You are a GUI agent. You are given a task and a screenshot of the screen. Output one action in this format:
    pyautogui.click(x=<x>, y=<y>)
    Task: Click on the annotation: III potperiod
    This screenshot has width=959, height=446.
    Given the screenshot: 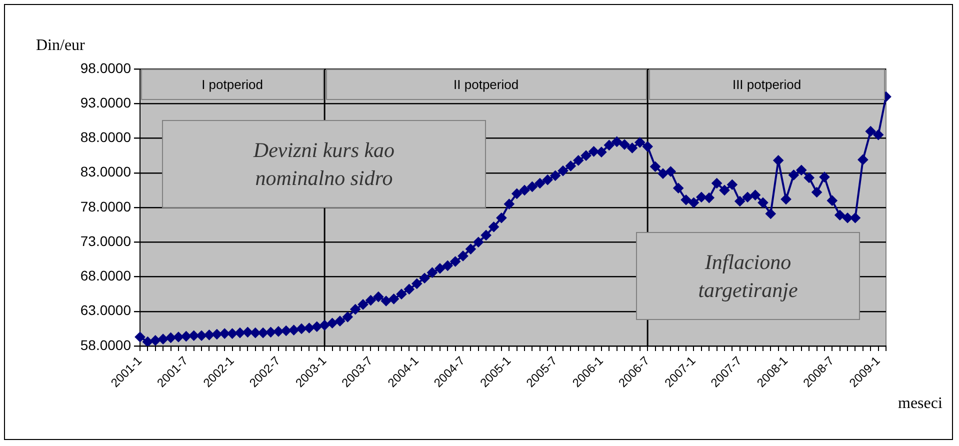 What is the action you would take?
    pyautogui.click(x=767, y=84)
    